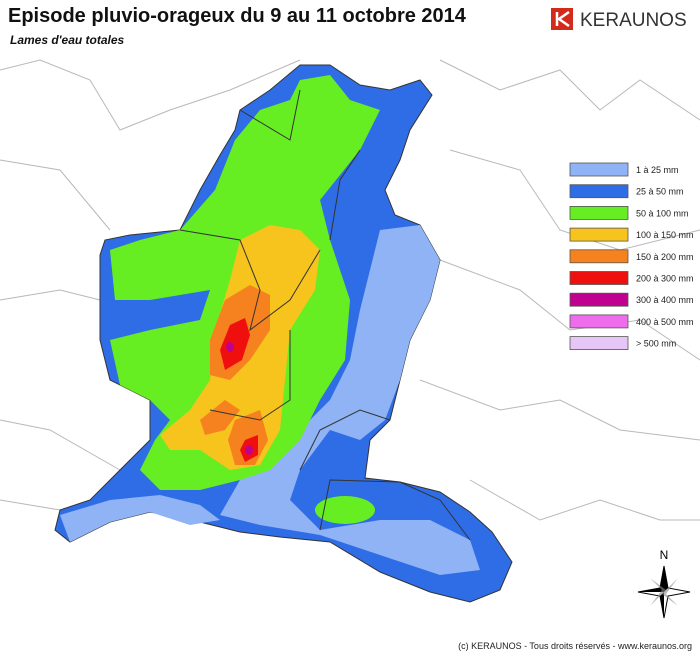  I want to click on region-300-400-south, so click(249, 450).